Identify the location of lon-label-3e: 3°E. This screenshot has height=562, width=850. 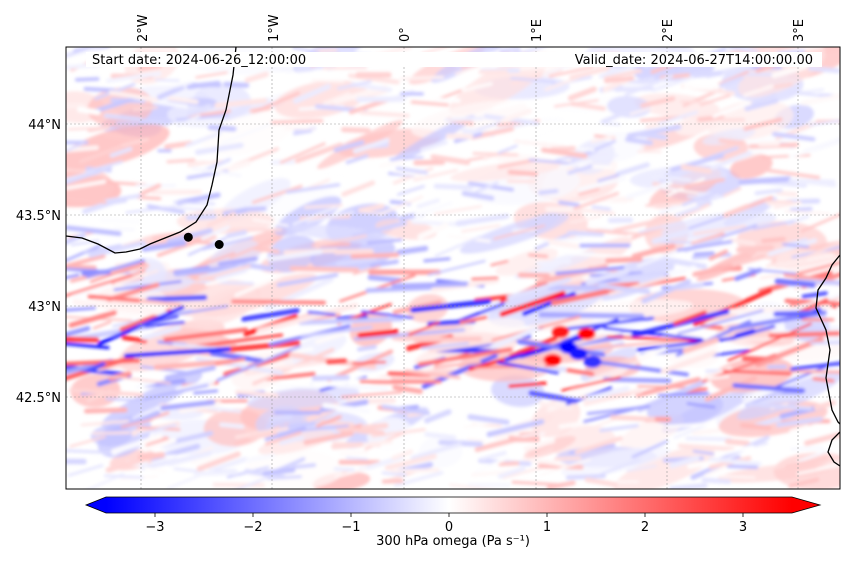
(799, 30).